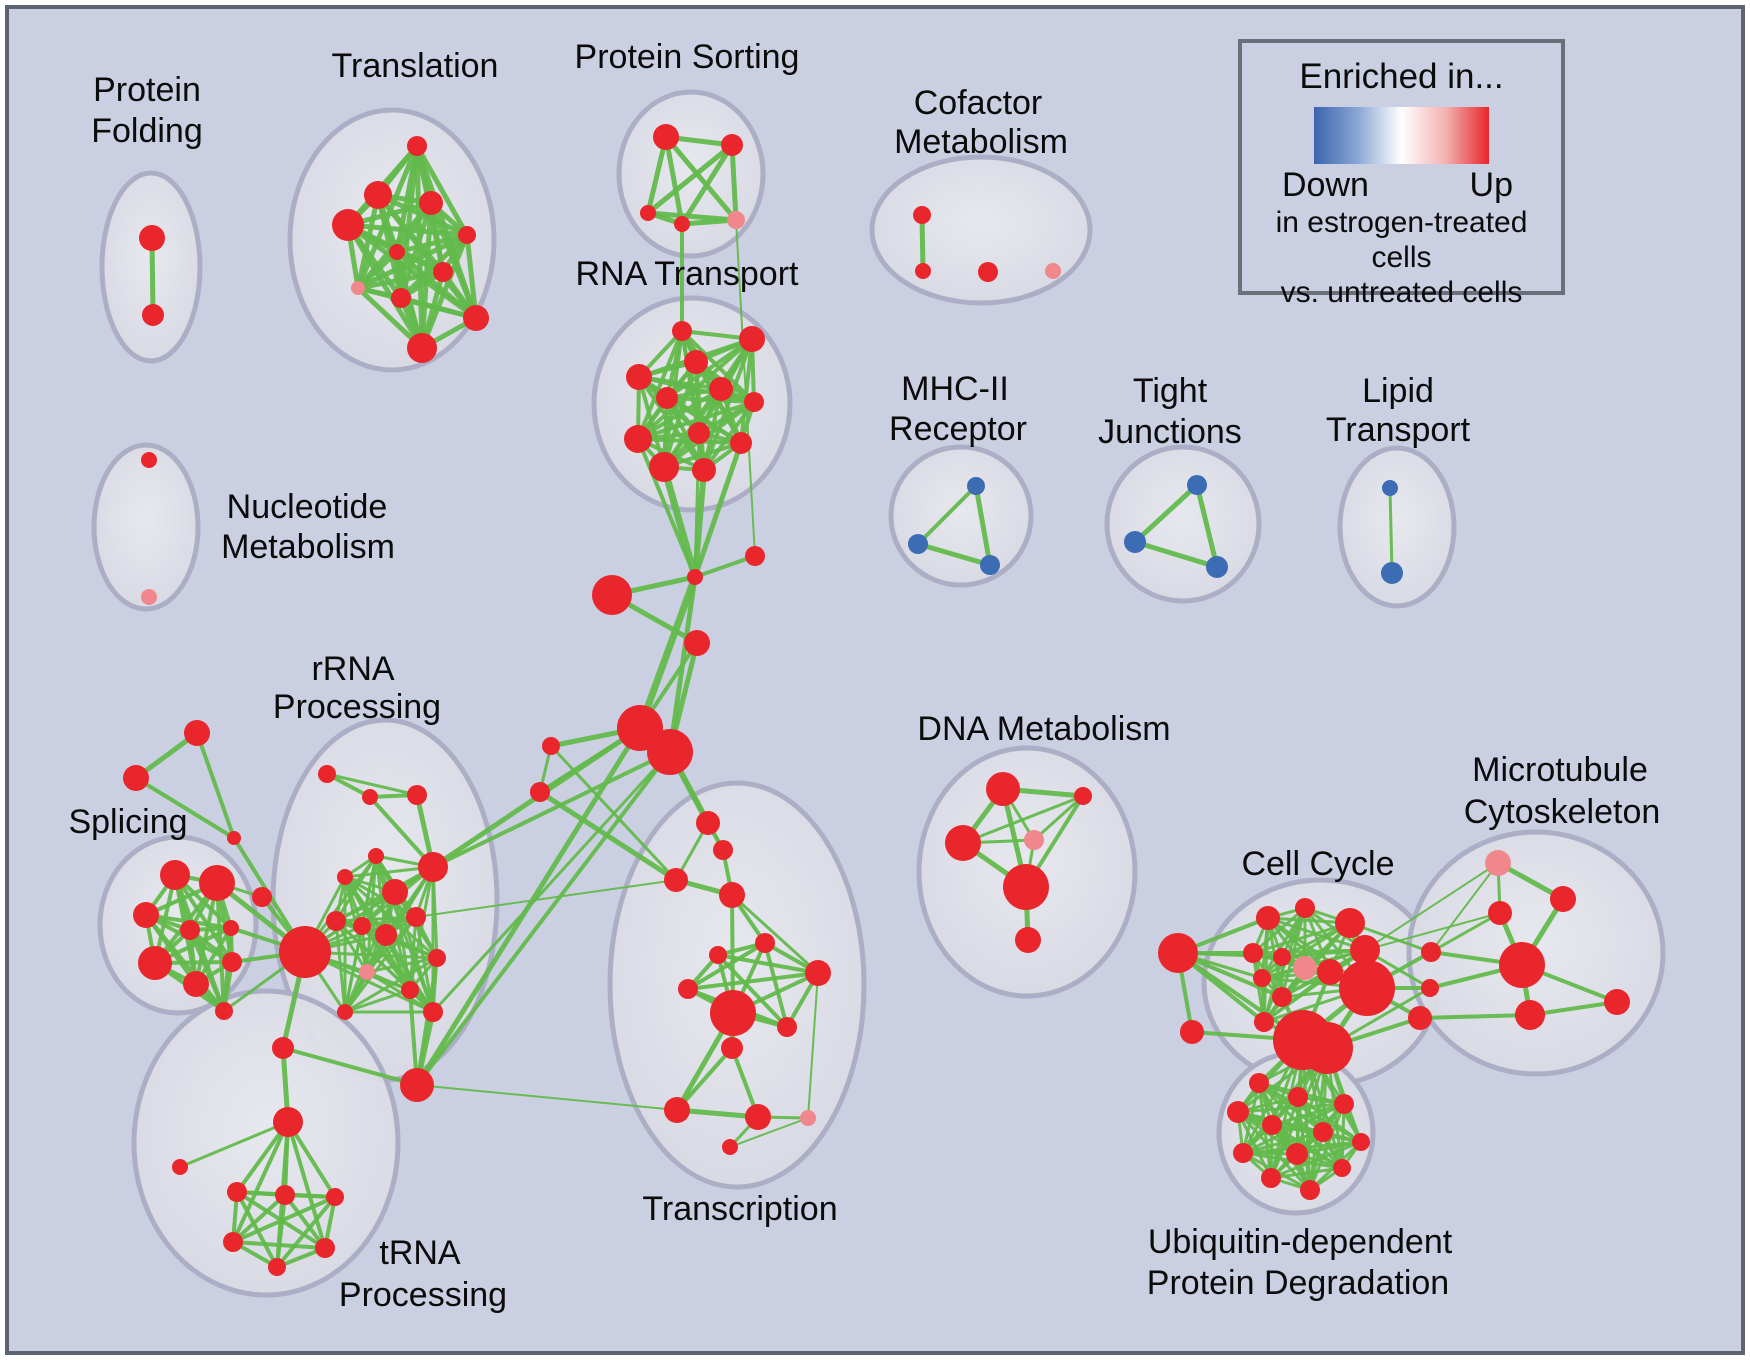  What do you see at coordinates (259, 1218) in the screenshot?
I see `edge-tr3-tr5` at bounding box center [259, 1218].